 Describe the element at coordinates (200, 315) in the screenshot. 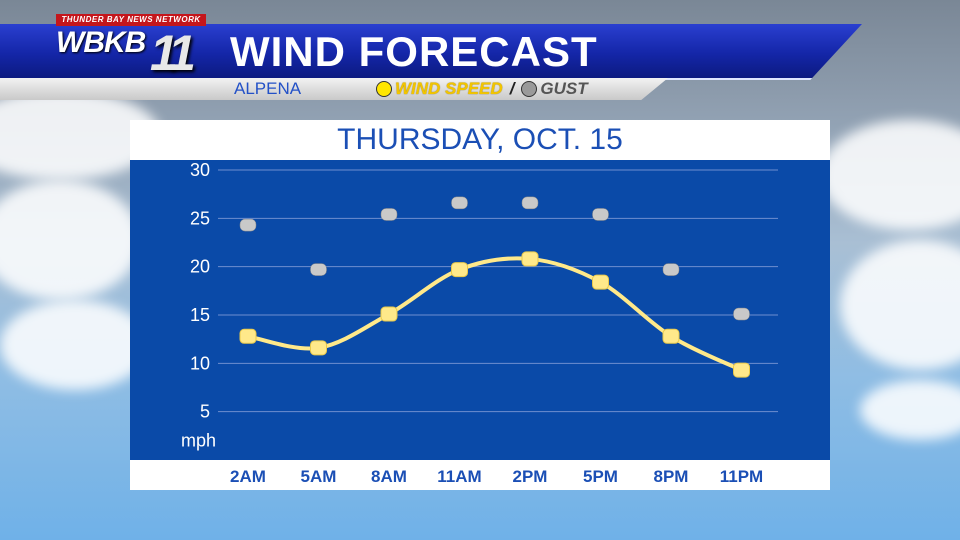

I see `y-tick-label-15: 15` at that location.